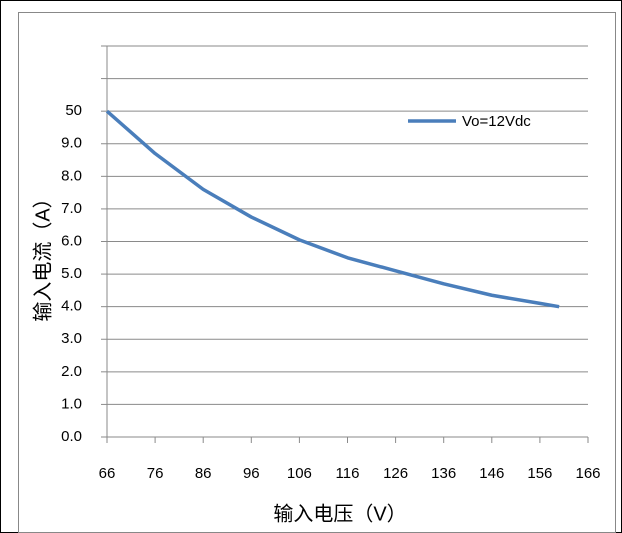  Describe the element at coordinates (339, 513) in the screenshot. I see `x-axis-label: 输入电压（V）` at that location.